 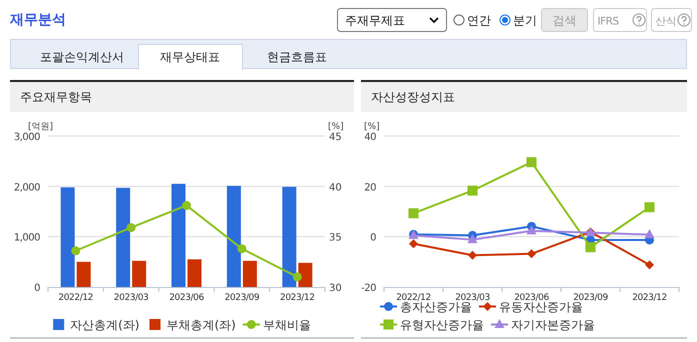 What do you see at coordinates (82, 57) in the screenshot?
I see `text: 포괄손익계산서` at bounding box center [82, 57].